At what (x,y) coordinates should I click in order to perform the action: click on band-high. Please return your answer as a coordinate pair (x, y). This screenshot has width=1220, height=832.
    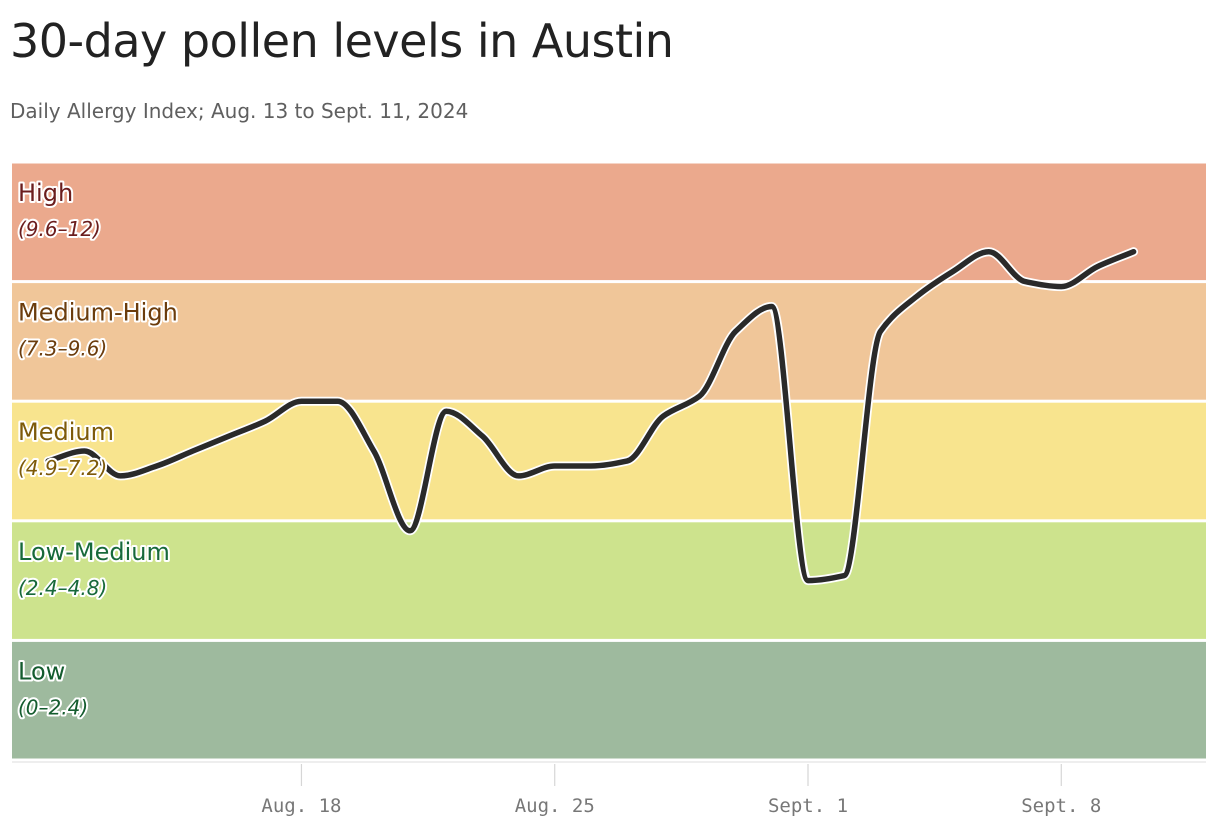
    Looking at the image, I should click on (609, 222).